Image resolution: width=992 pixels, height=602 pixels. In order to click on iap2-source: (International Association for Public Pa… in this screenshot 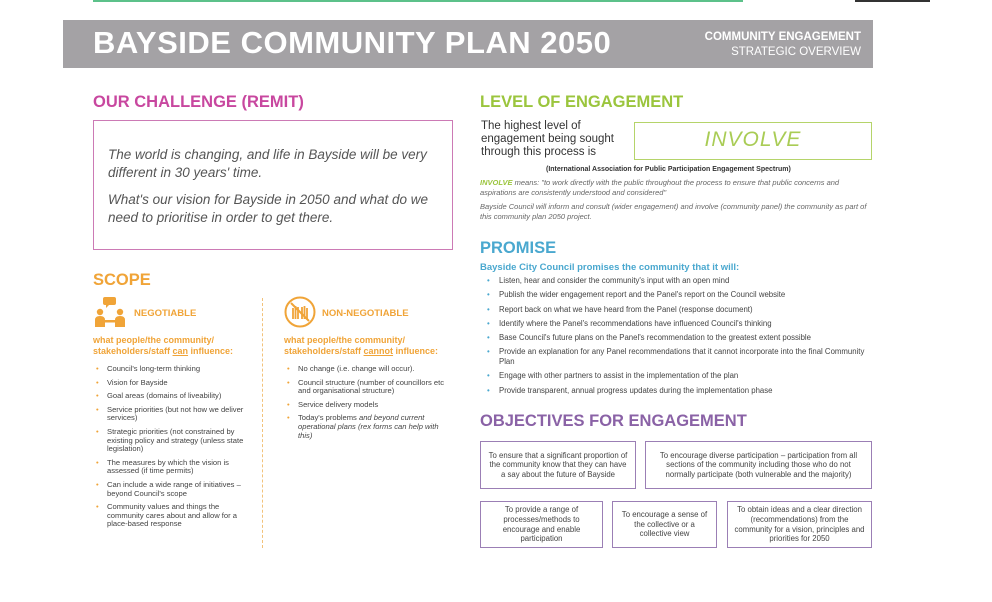, I will do `click(668, 169)`.